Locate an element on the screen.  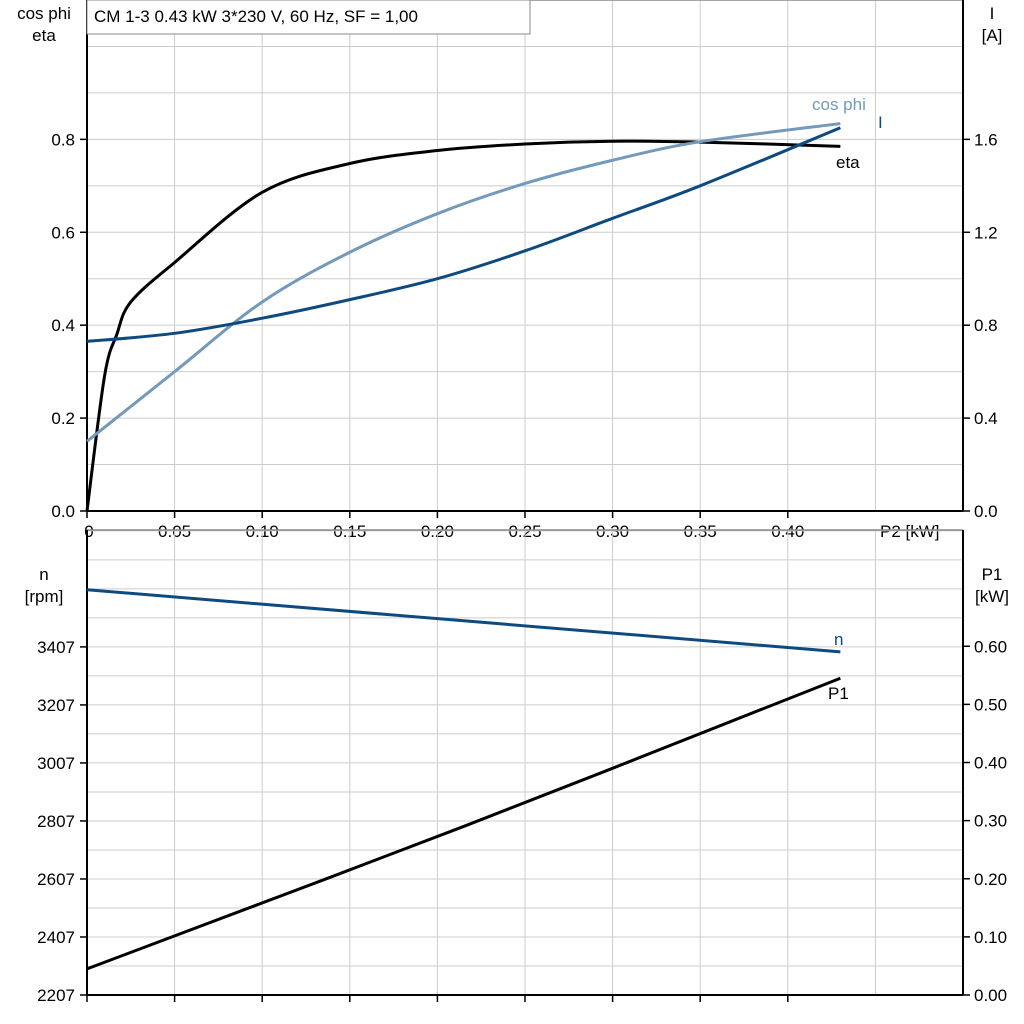
y-left-tick-label: 0.0 is located at coordinates (63, 511).